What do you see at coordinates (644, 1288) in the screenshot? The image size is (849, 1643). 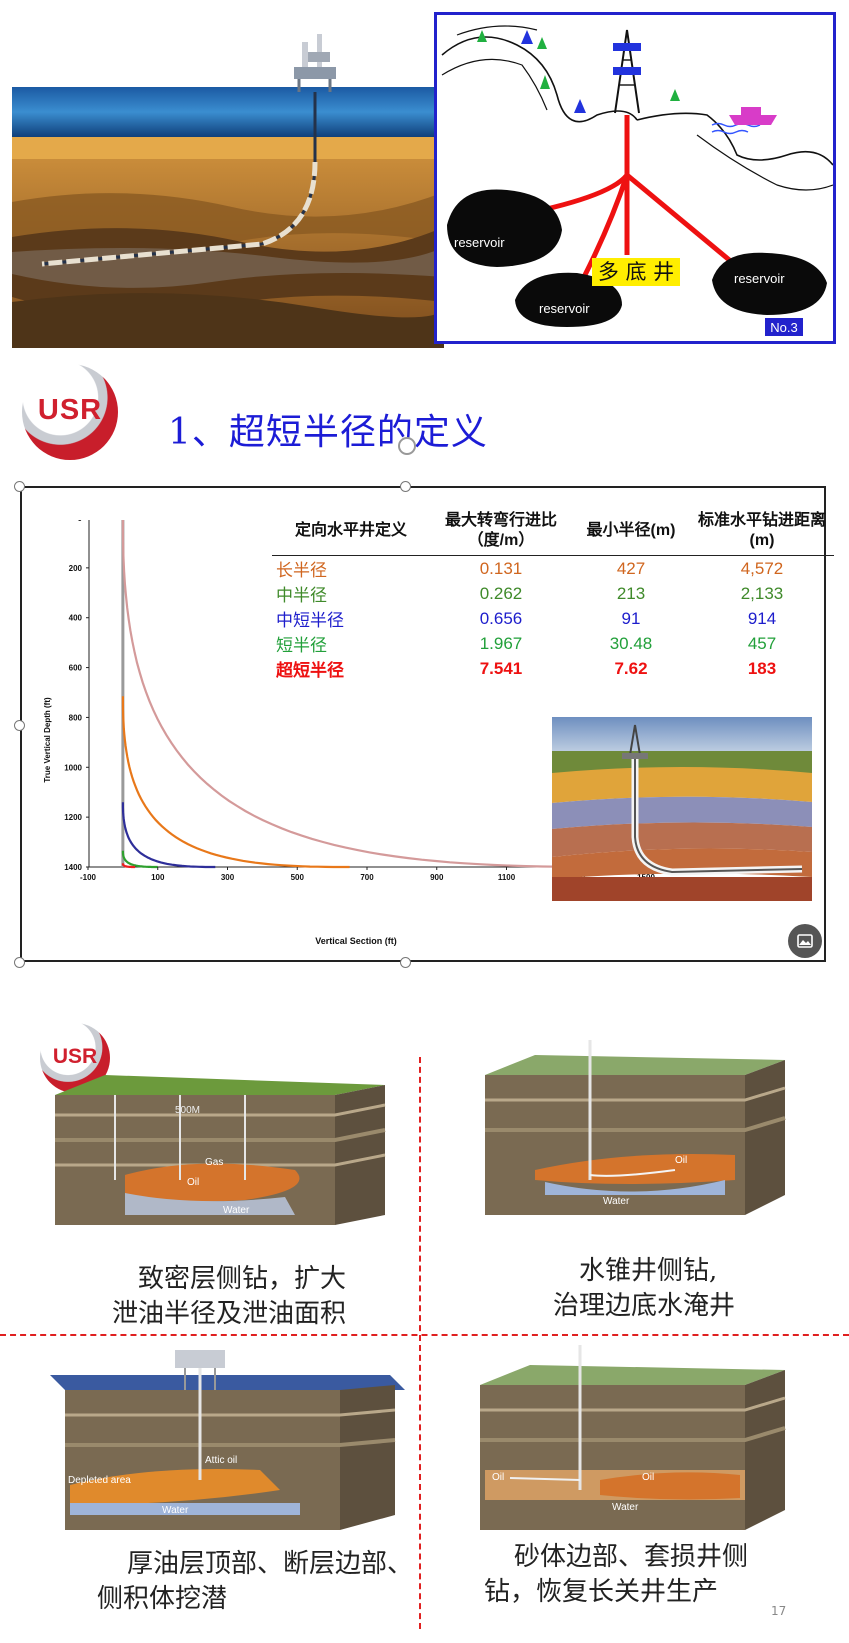 I see `caption-water-cone: 水锥井侧钻, 治理边底水淹井` at bounding box center [644, 1288].